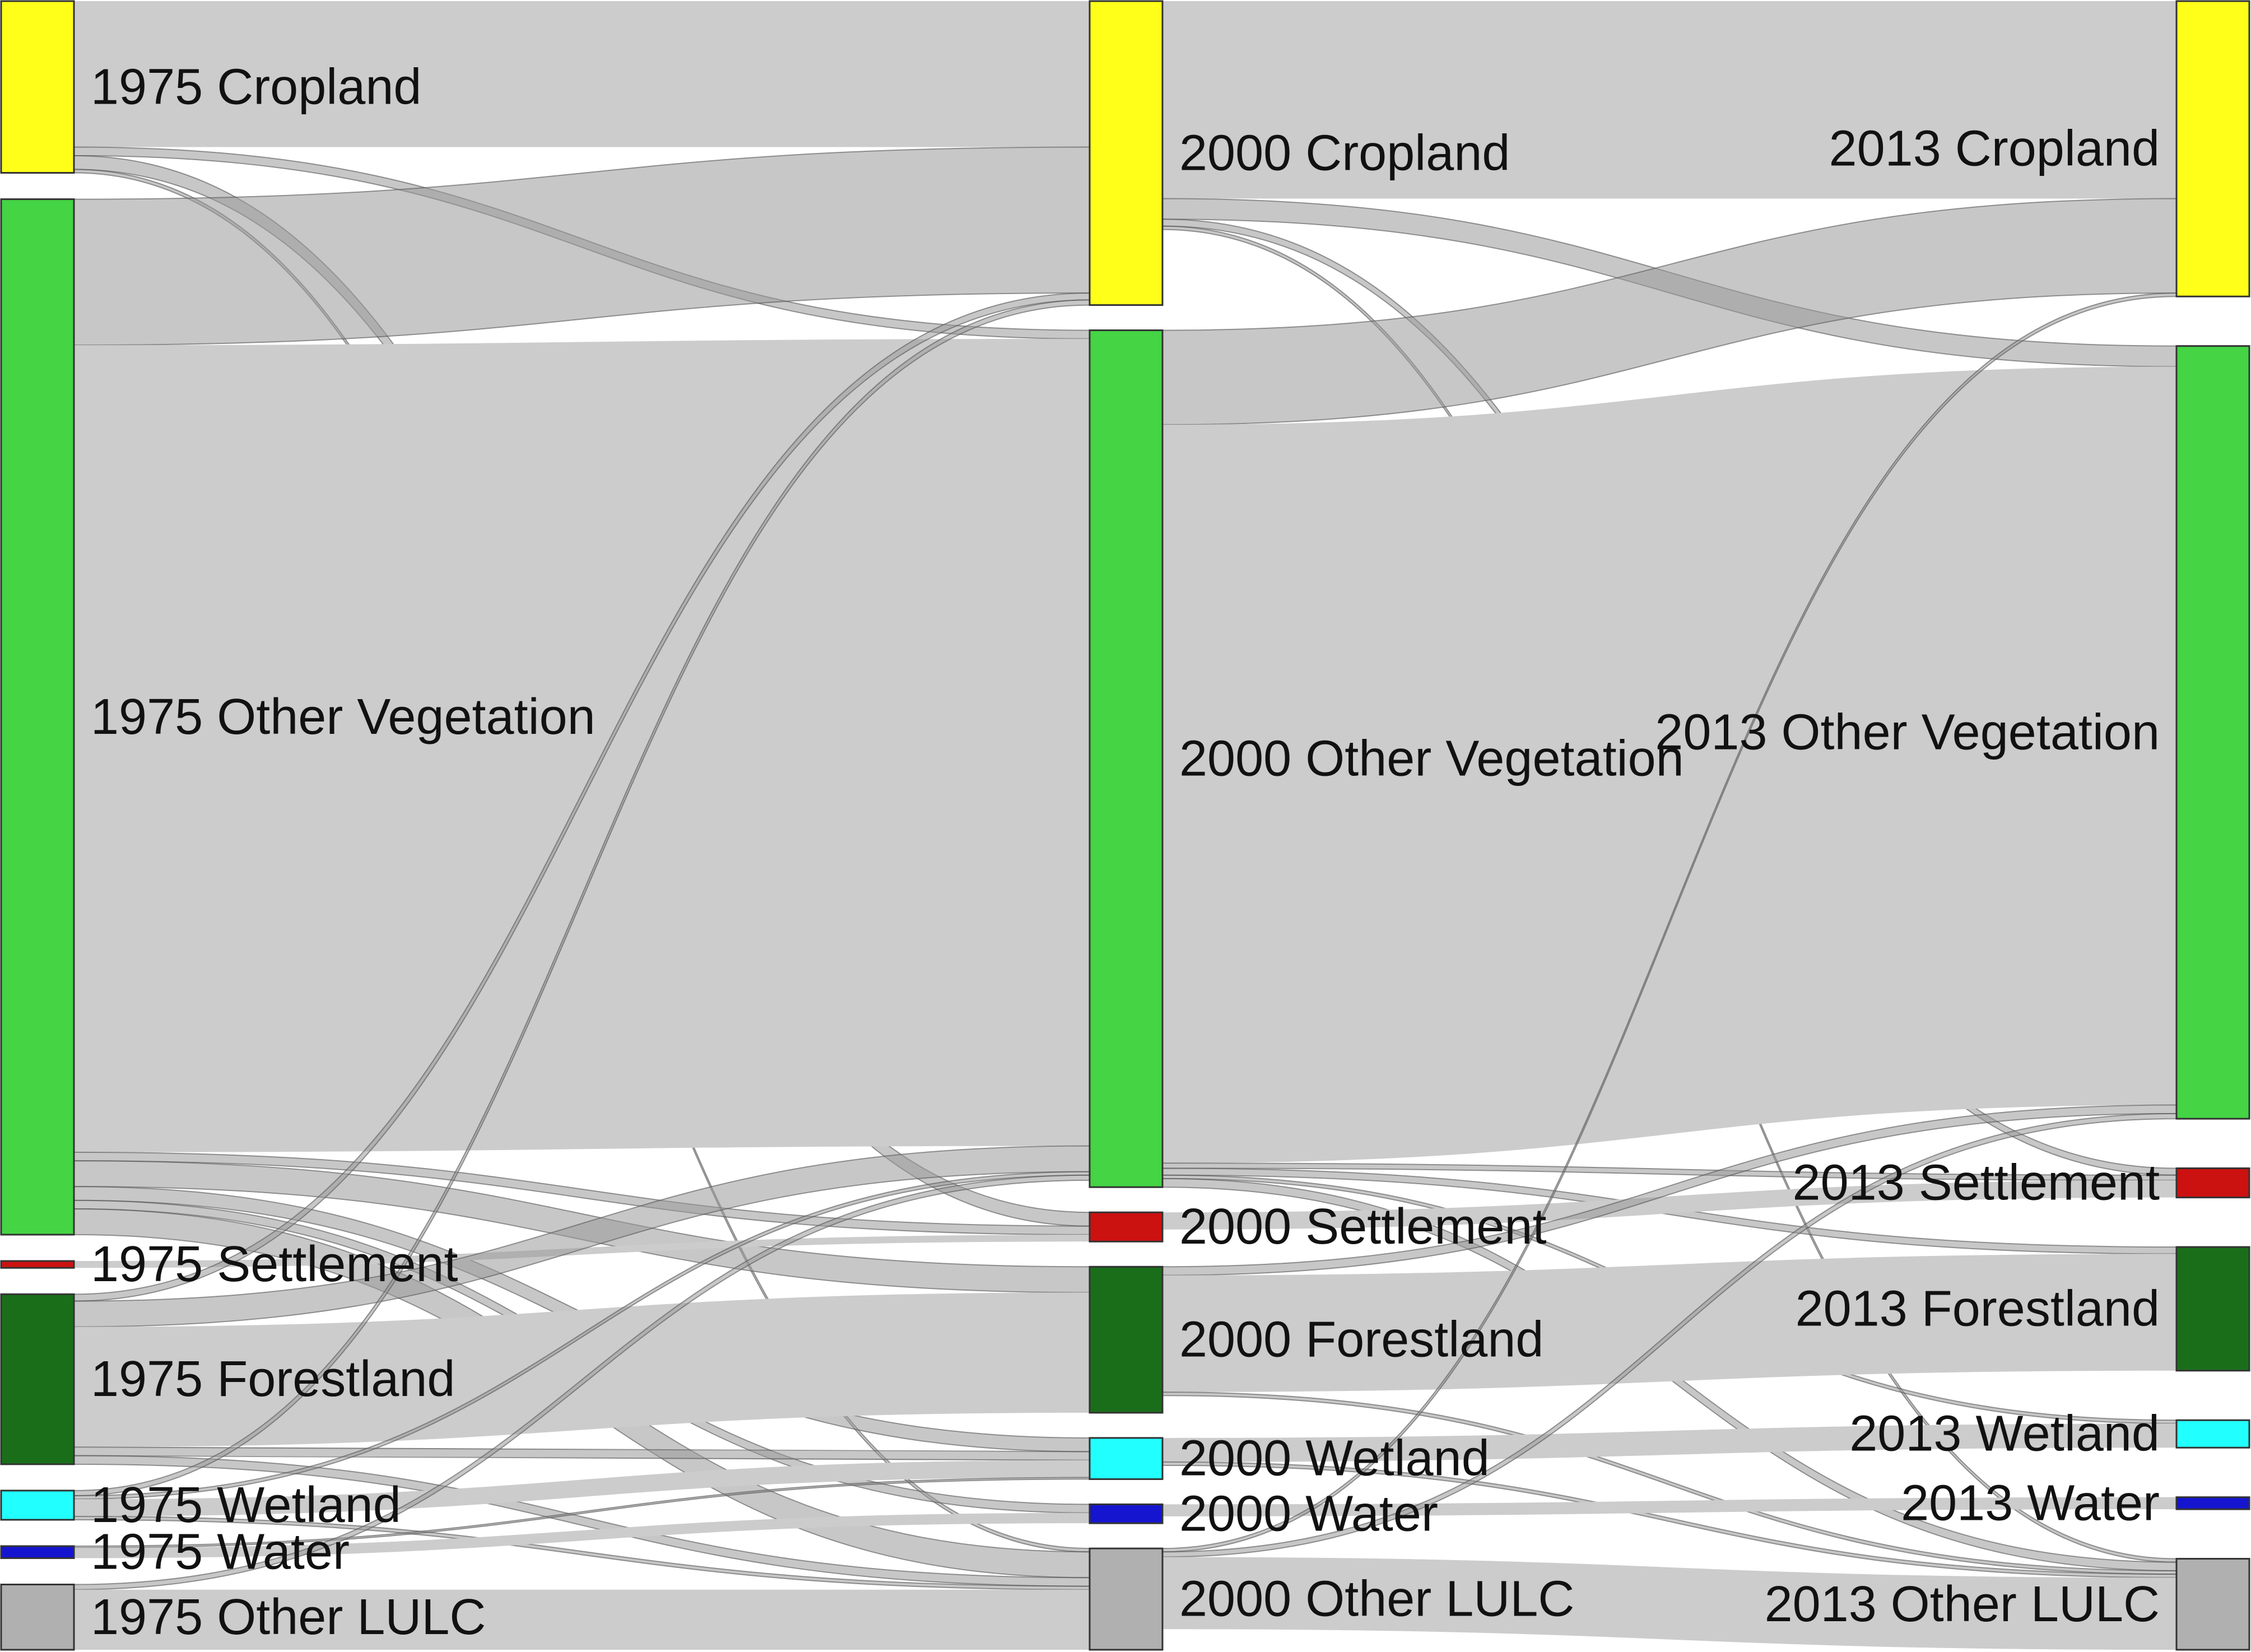 This screenshot has height=1652, width=2251. Describe the element at coordinates (1362, 1227) in the screenshot. I see `node-label-s00: 2000 Settlement` at that location.